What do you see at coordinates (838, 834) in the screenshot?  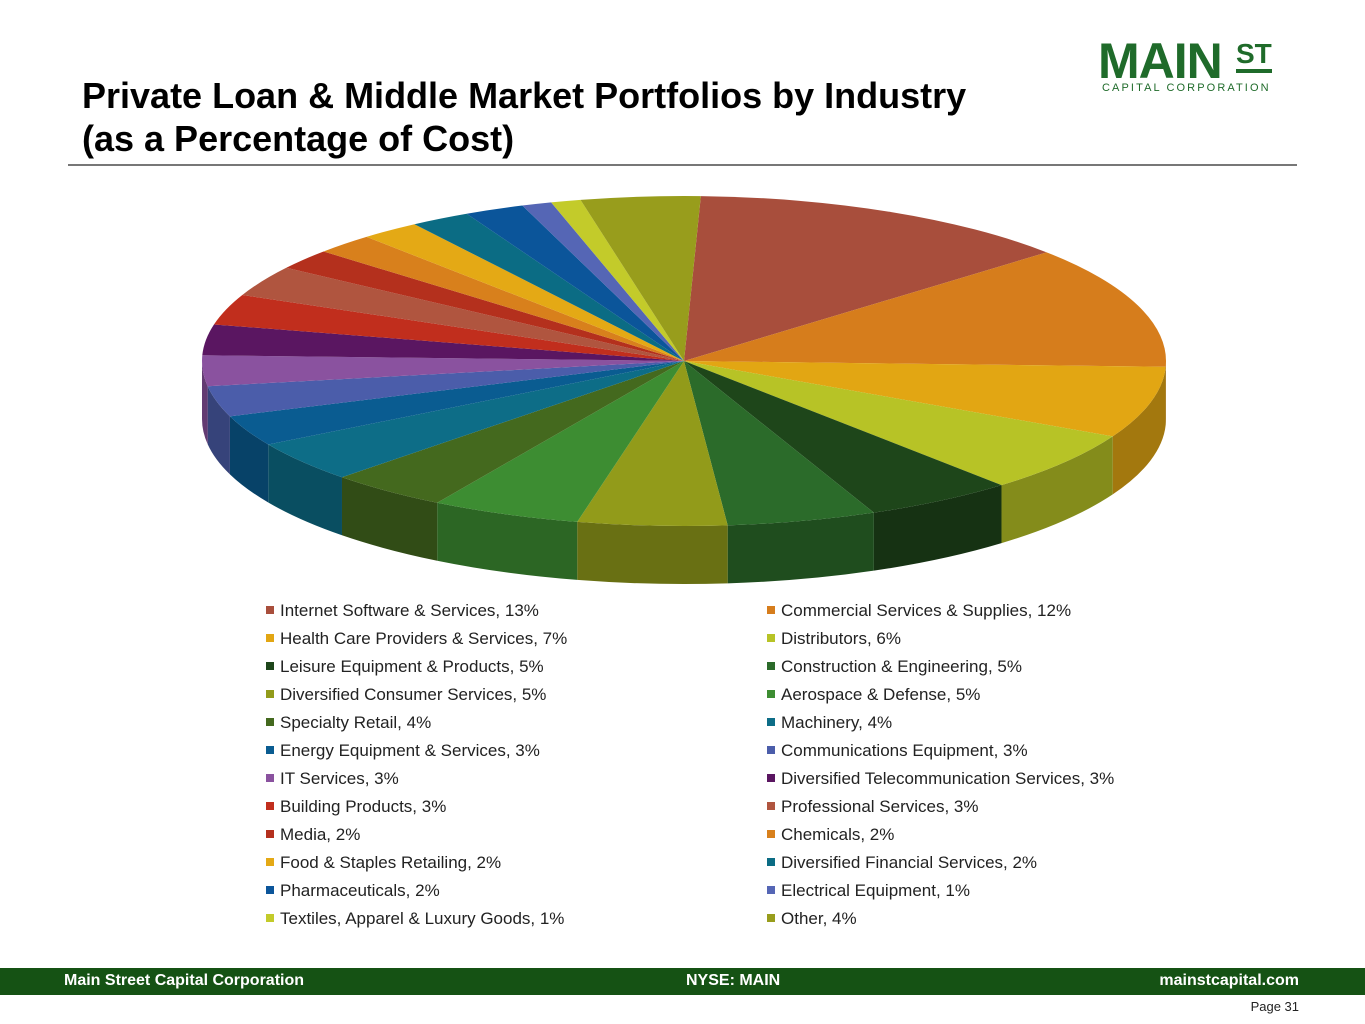 I see `legend-label: Chemicals, 2%` at bounding box center [838, 834].